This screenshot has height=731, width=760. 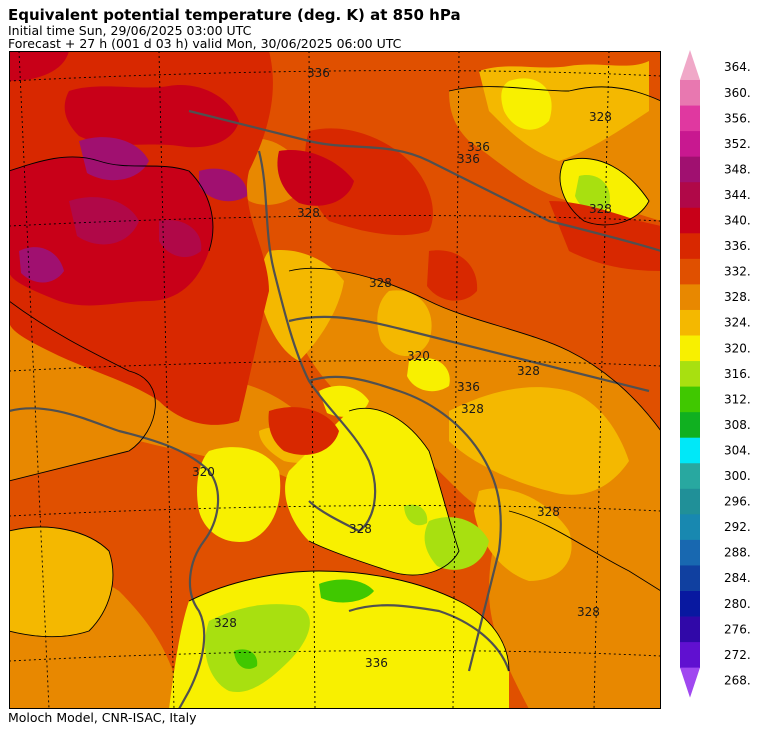 What do you see at coordinates (737, 348) in the screenshot?
I see `colorbar-label: 320.` at bounding box center [737, 348].